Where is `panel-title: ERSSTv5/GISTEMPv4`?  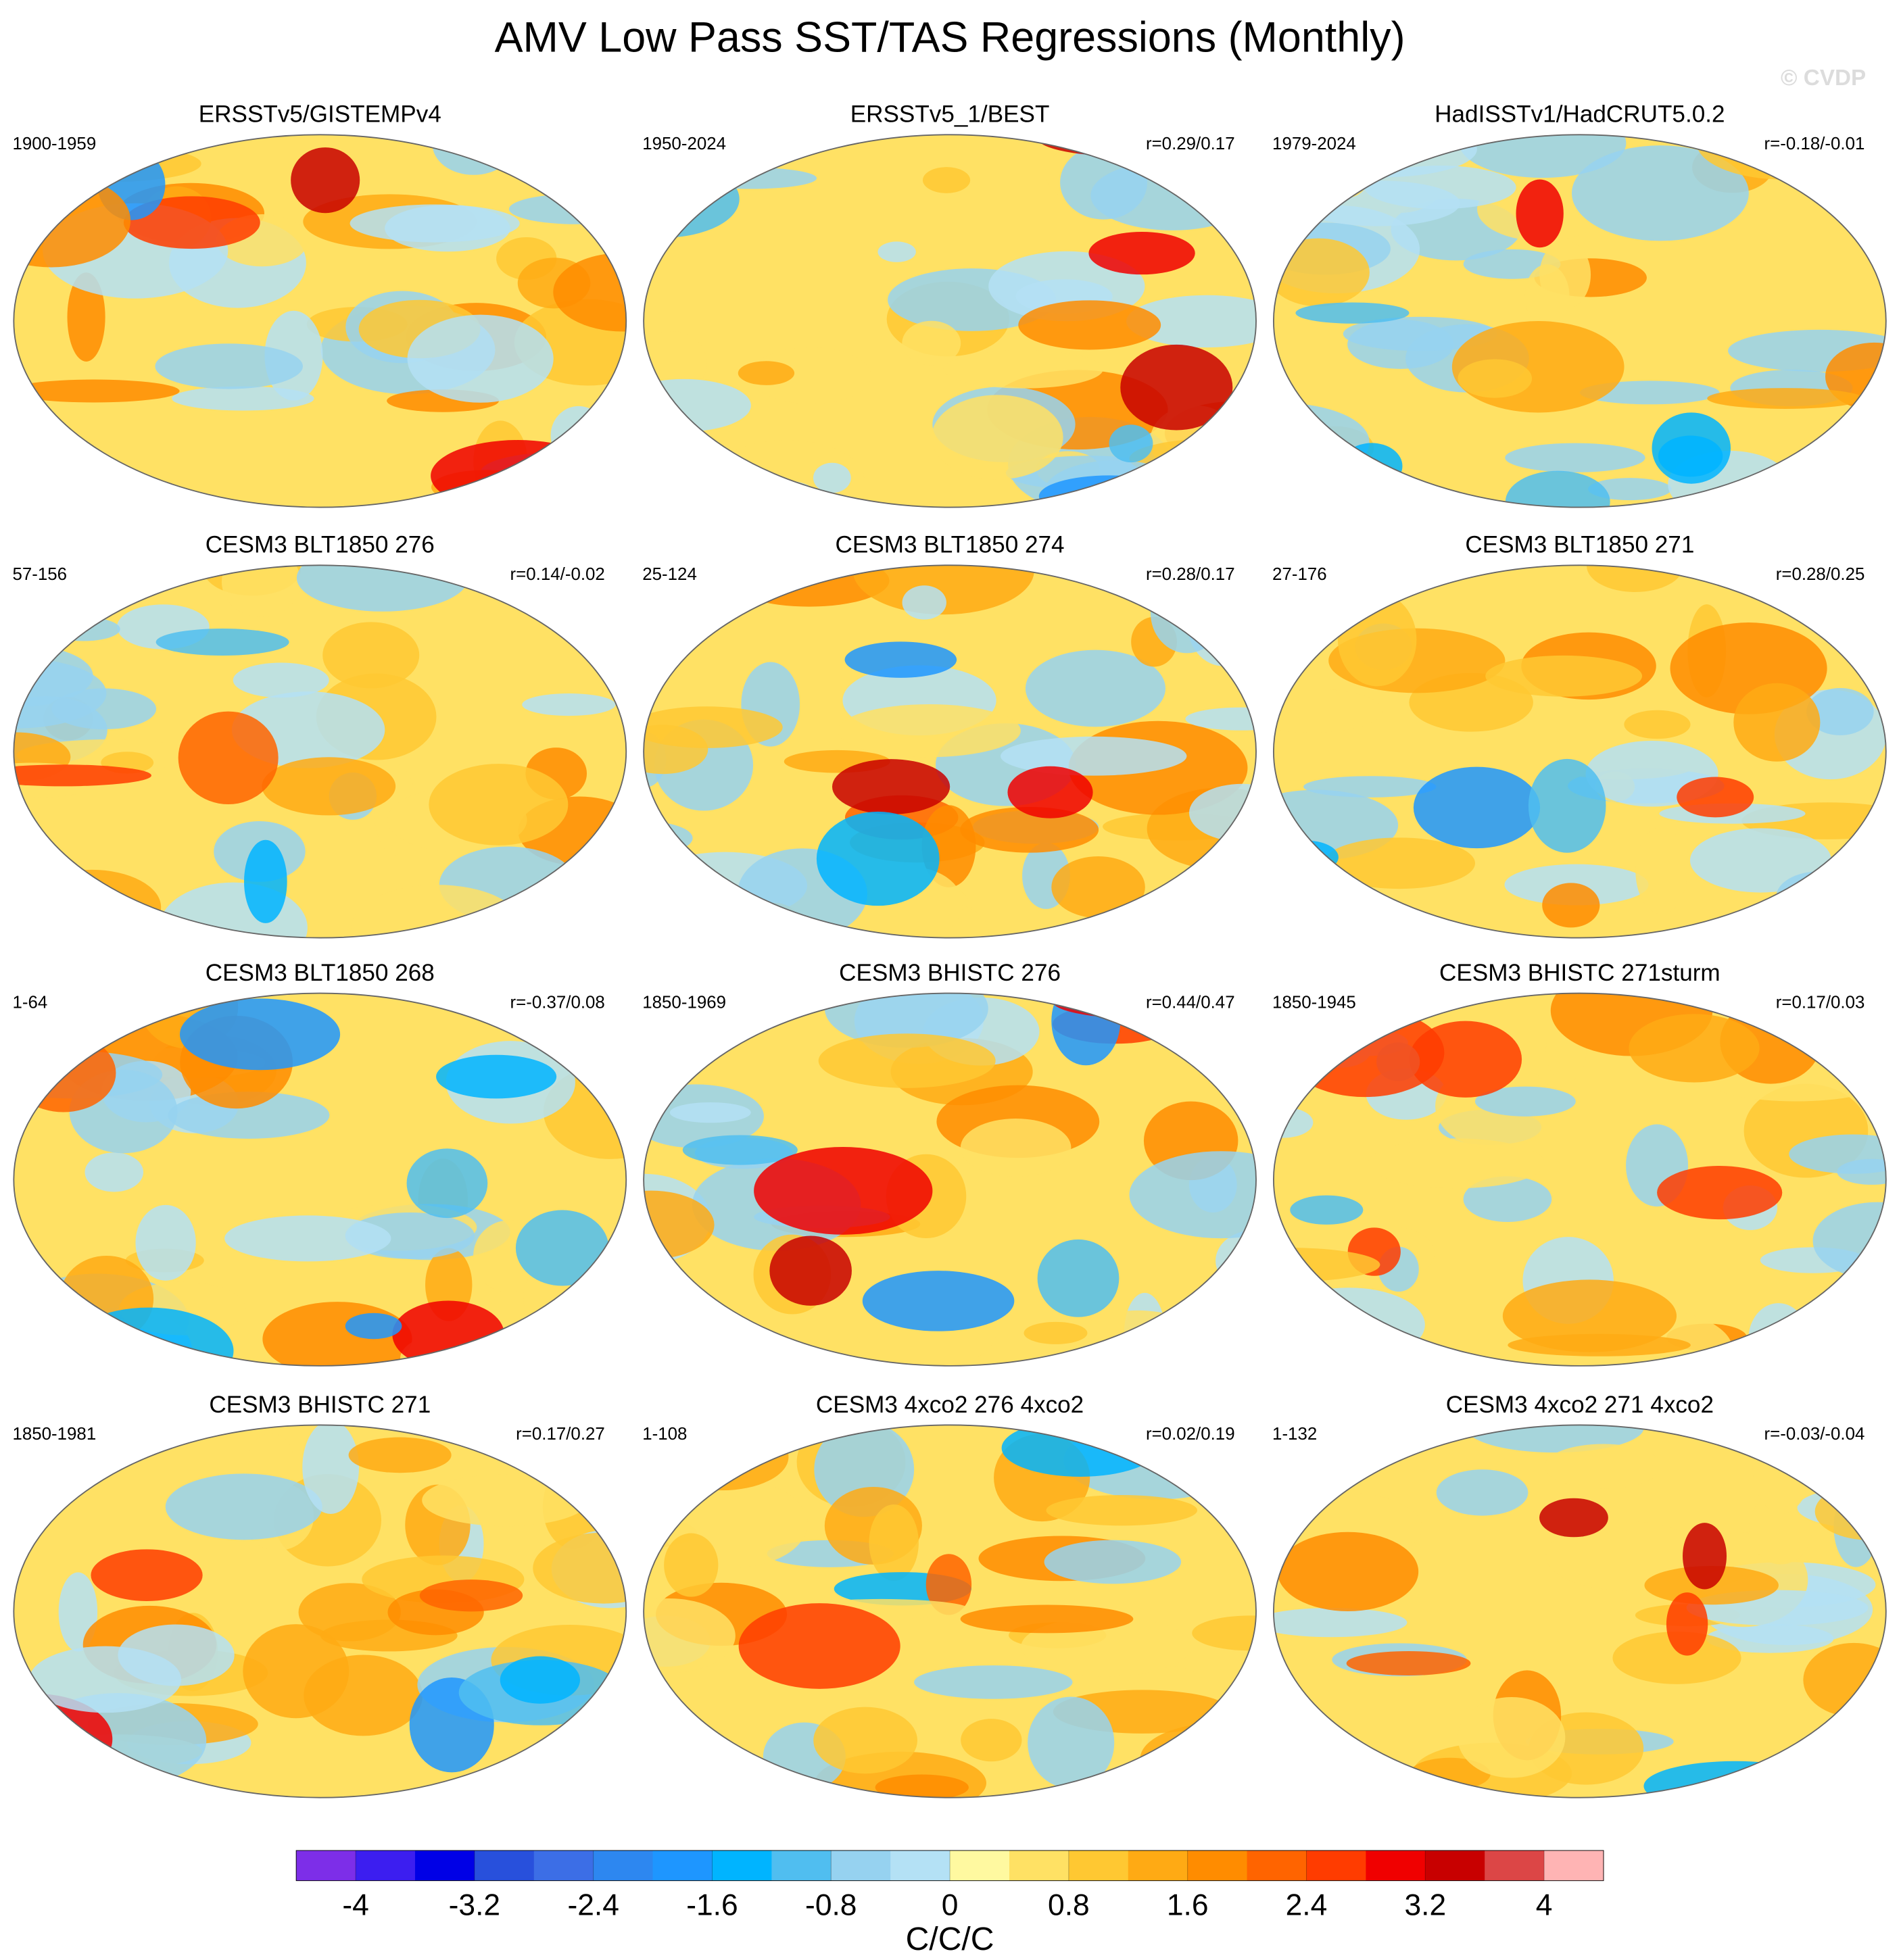
panel-title: ERSSTv5/GISTEMPv4 is located at coordinates (320, 114).